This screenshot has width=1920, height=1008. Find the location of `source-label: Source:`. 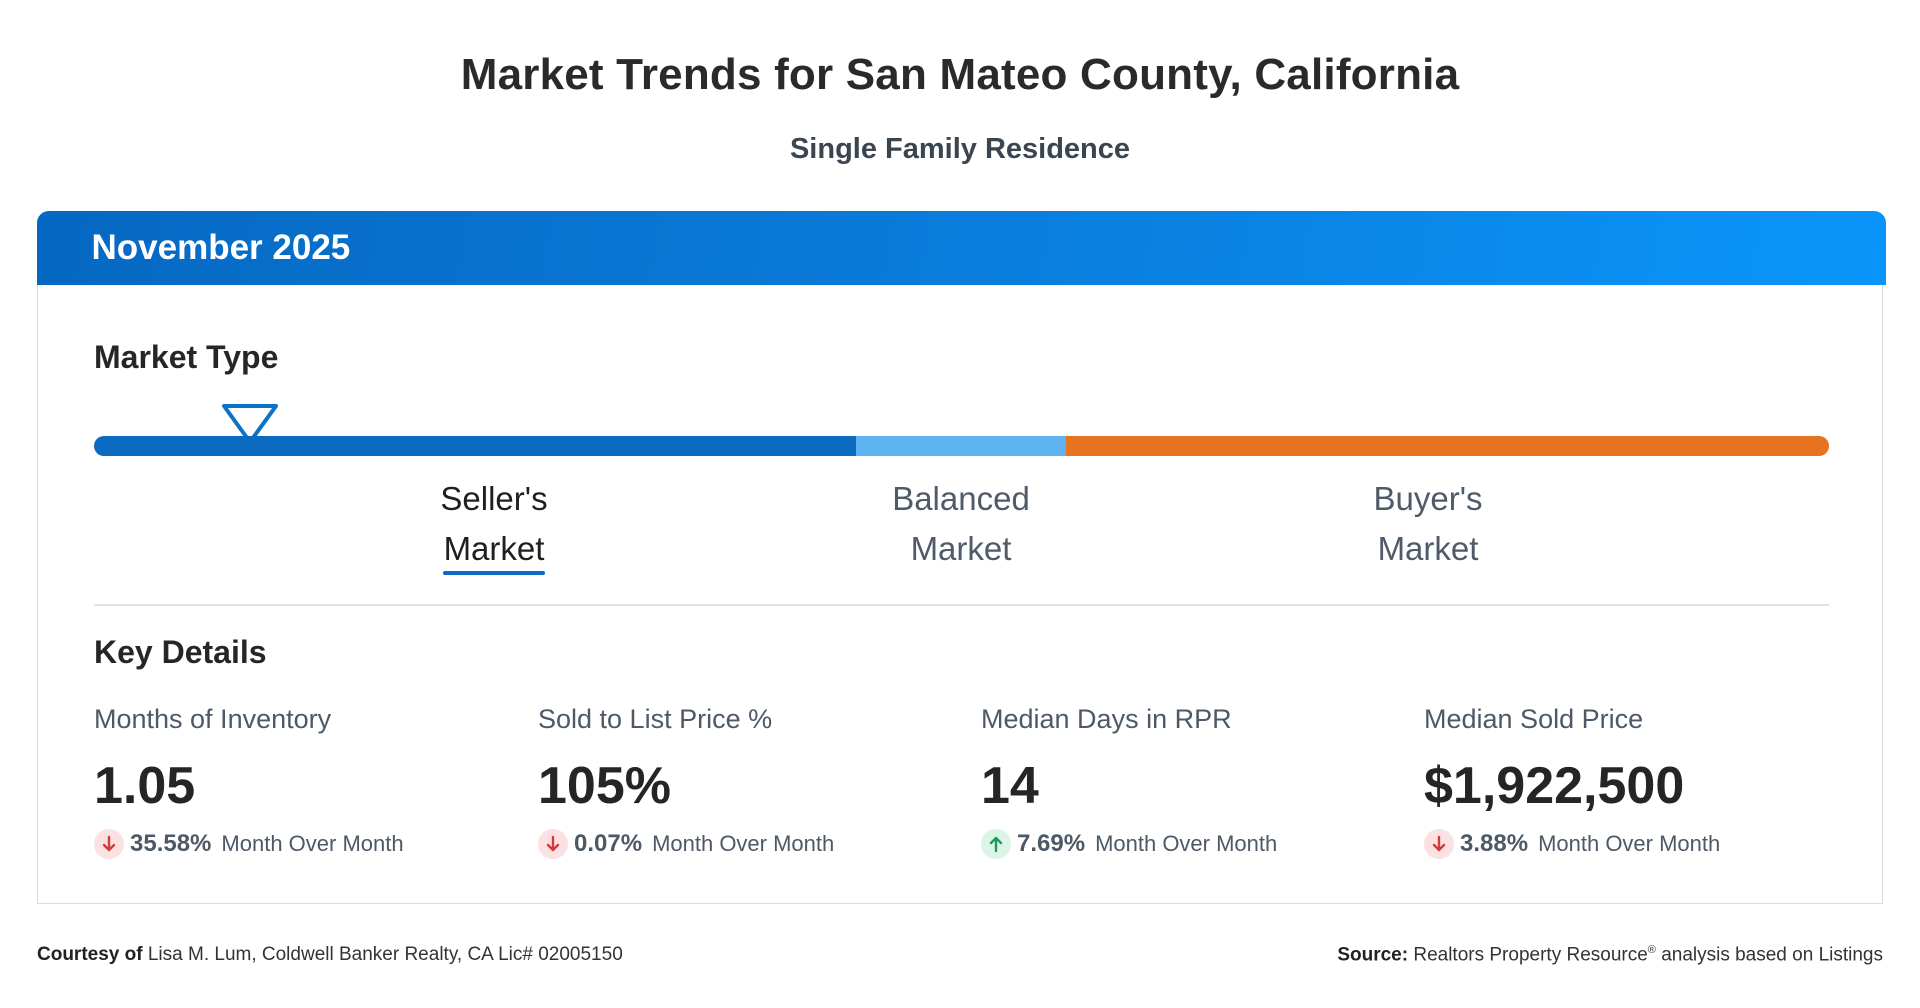

source-label: Source: is located at coordinates (1373, 955).